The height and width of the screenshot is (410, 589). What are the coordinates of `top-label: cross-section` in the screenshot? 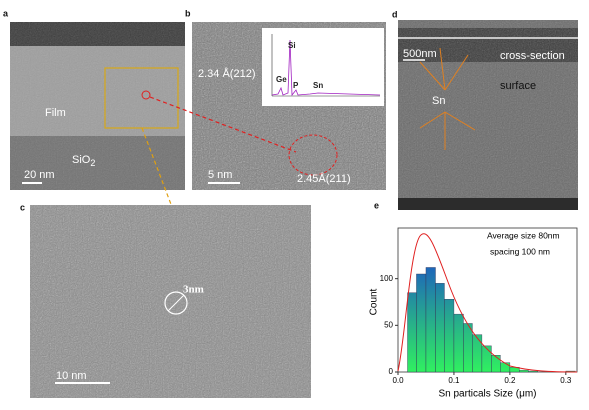 It's located at (532, 56).